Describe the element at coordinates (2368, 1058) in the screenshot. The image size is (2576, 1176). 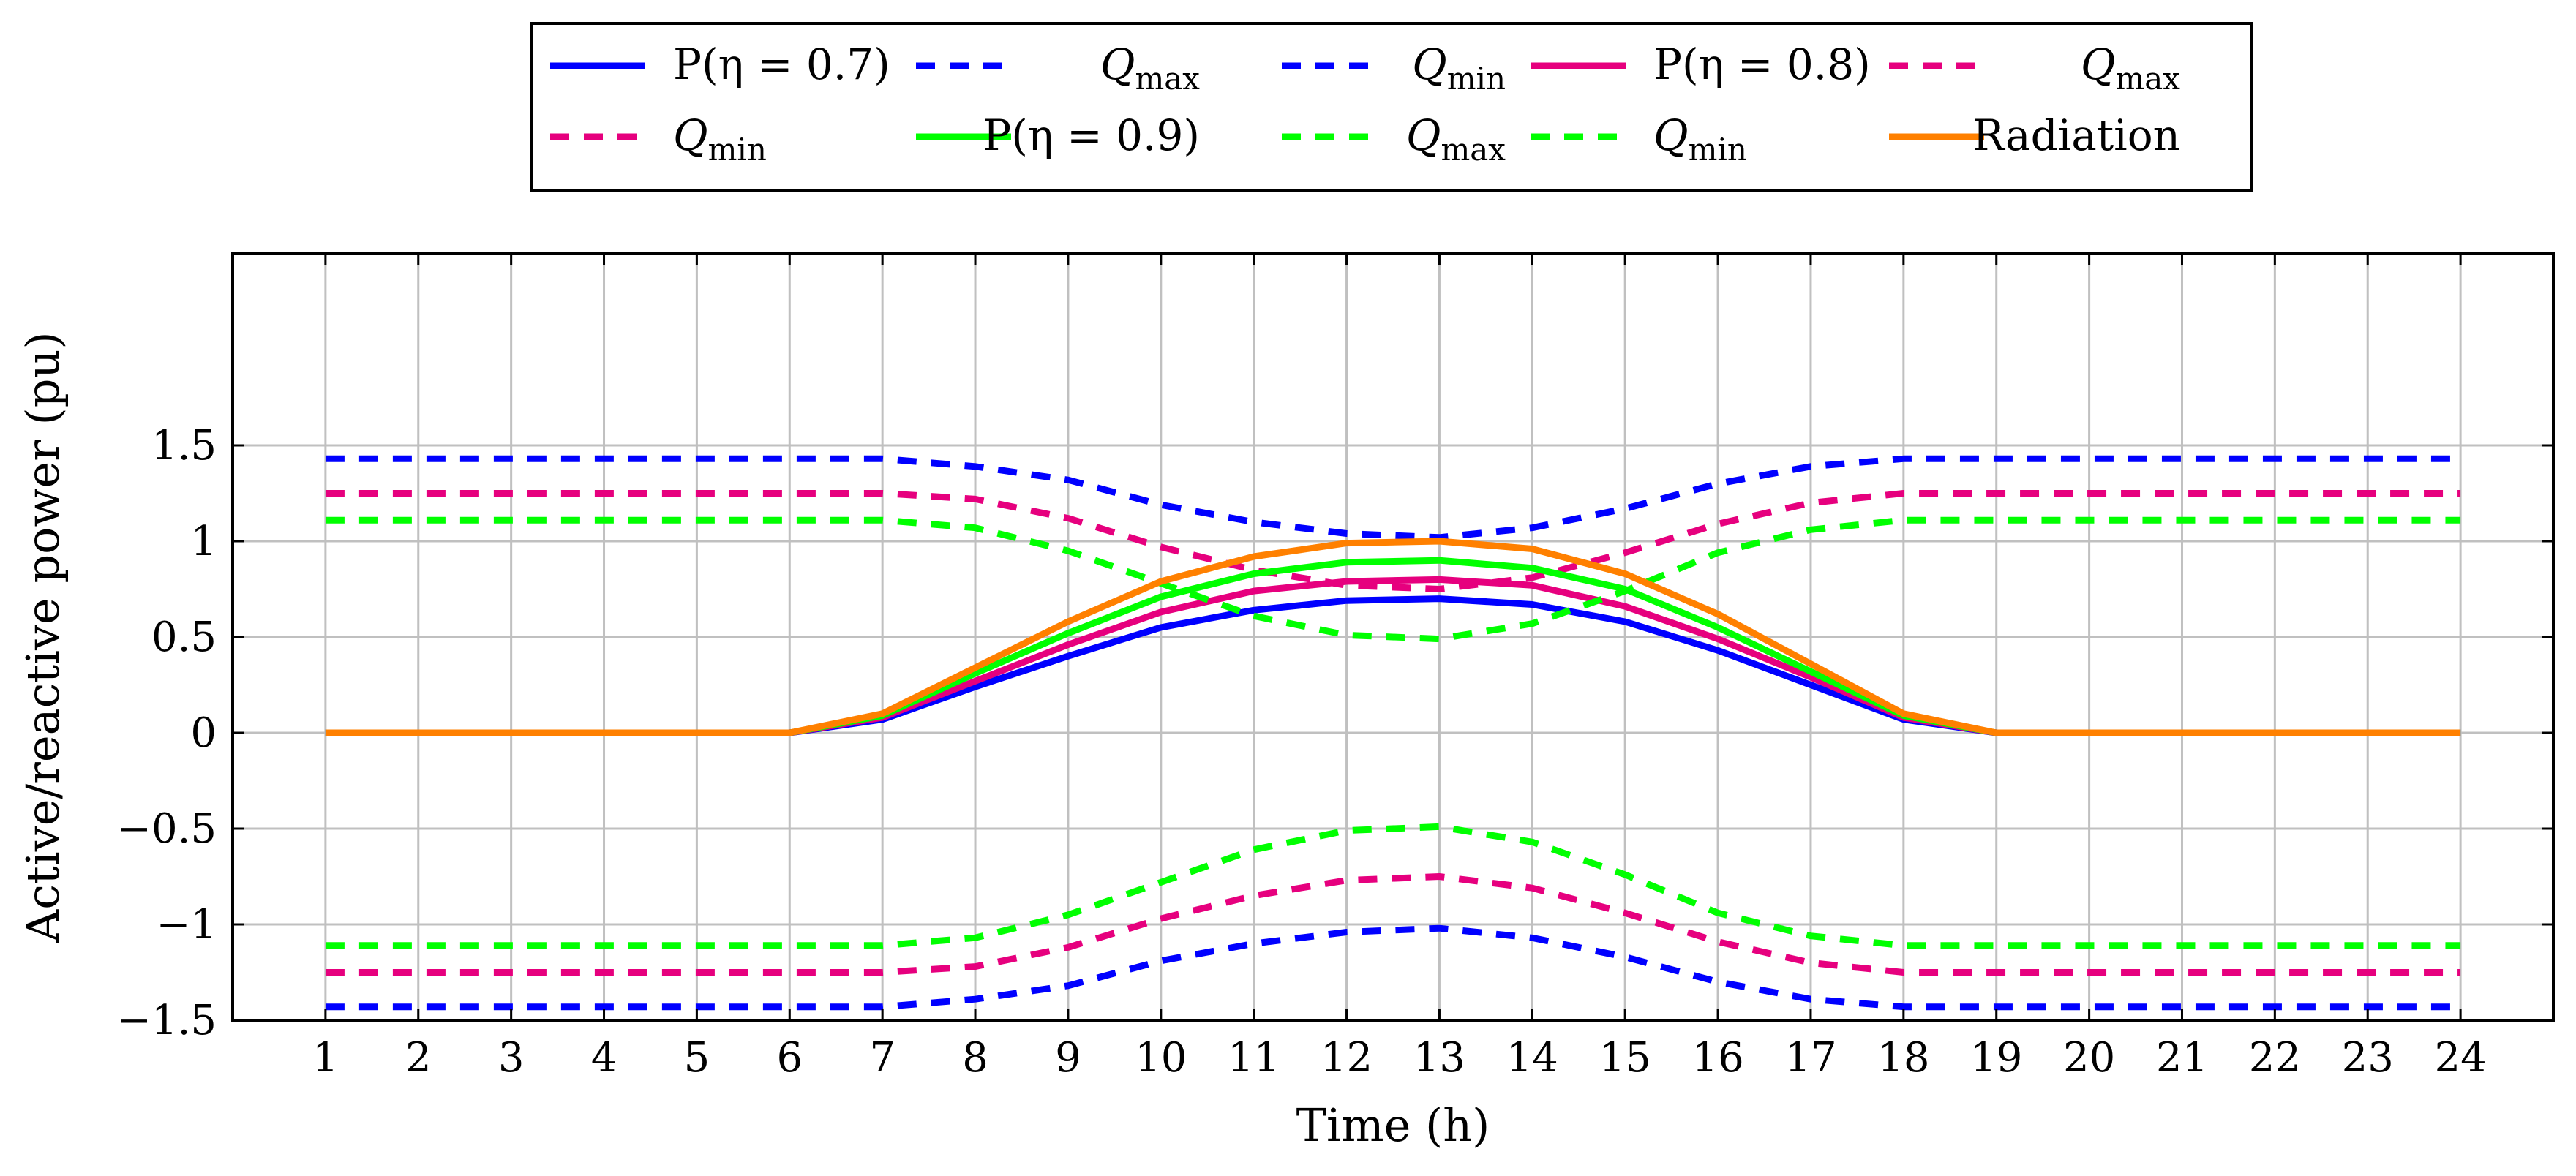
I see `x-tick-label: 23` at that location.